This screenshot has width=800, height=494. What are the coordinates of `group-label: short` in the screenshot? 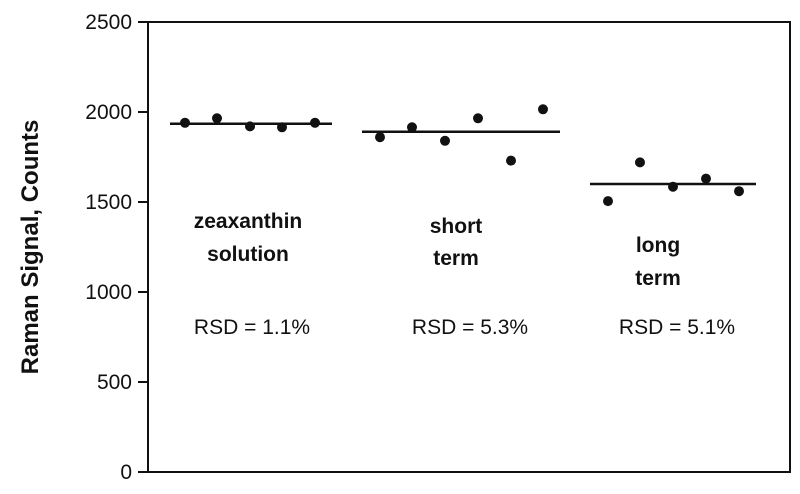 It's located at (456, 226).